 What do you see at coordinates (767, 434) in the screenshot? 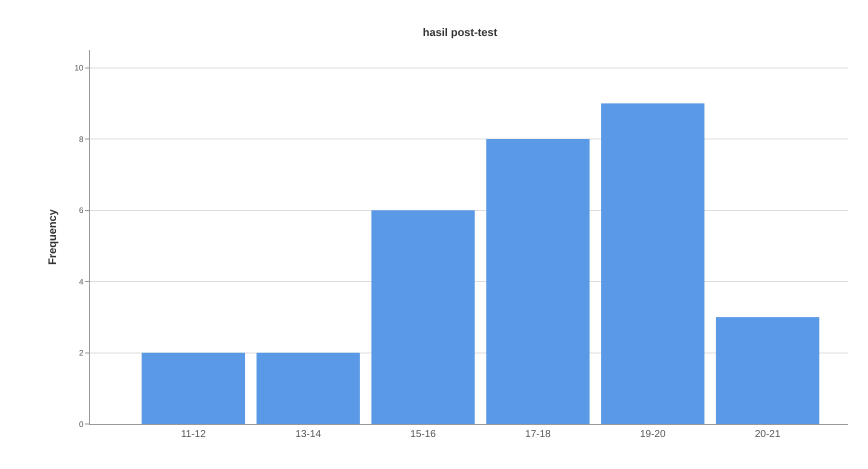
I see `x-tick-label: 20-21` at bounding box center [767, 434].